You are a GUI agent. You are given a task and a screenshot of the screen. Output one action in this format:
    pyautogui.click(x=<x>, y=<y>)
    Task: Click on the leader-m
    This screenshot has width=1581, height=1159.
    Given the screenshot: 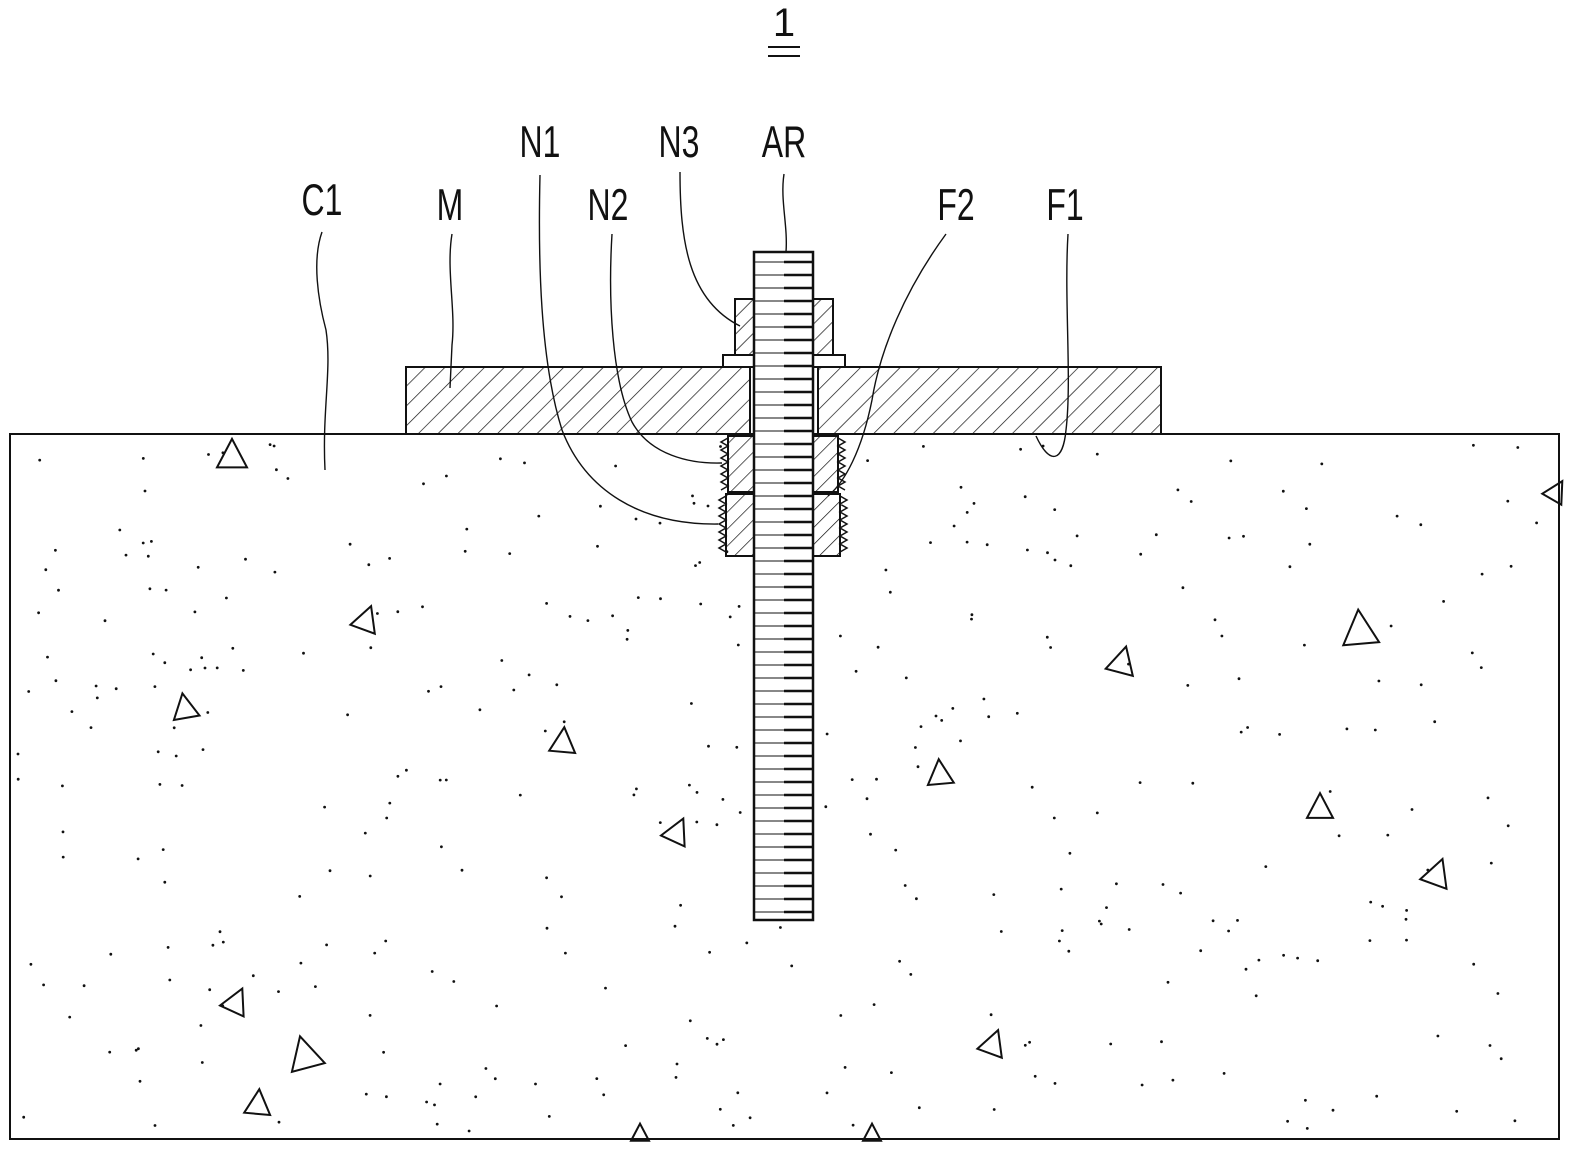 What is the action you would take?
    pyautogui.click(x=451, y=311)
    